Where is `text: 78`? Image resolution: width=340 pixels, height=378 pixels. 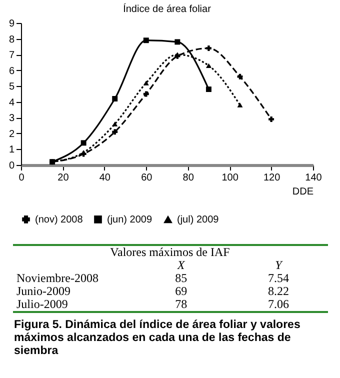
text: 78 is located at coordinates (181, 304).